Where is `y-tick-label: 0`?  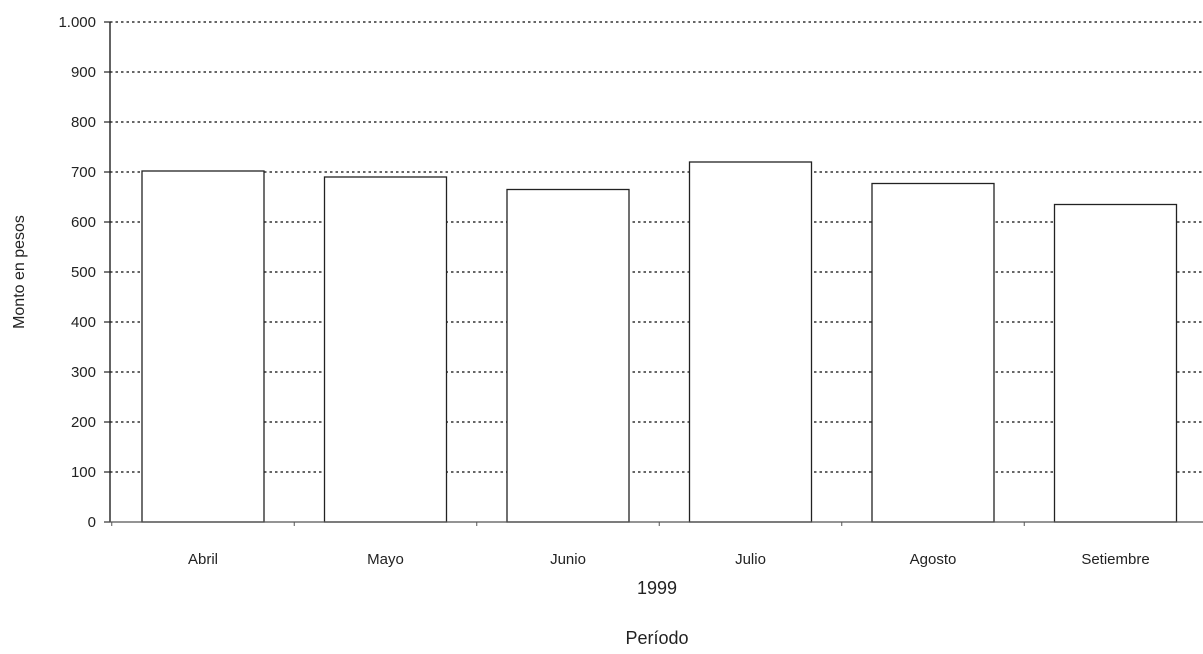
y-tick-label: 0 is located at coordinates (92, 522).